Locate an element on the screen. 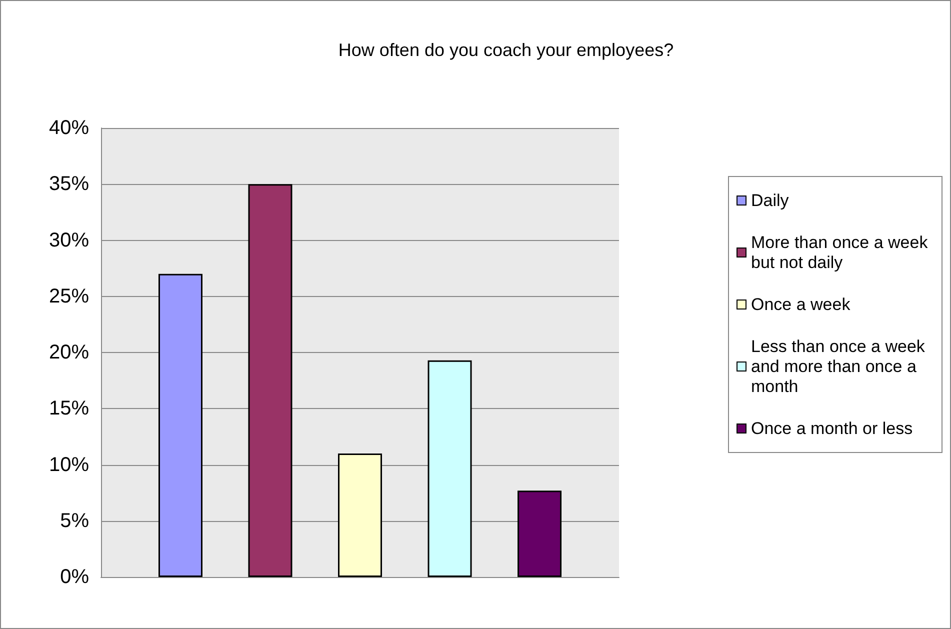 The width and height of the screenshot is (951, 629). chart-title: How often do you coach your employees? is located at coordinates (506, 50).